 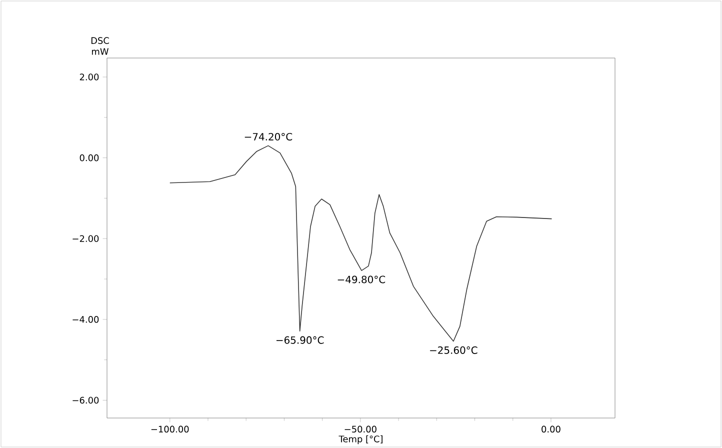 What do you see at coordinates (362, 280) in the screenshot?
I see `annotation: −49.80°C` at bounding box center [362, 280].